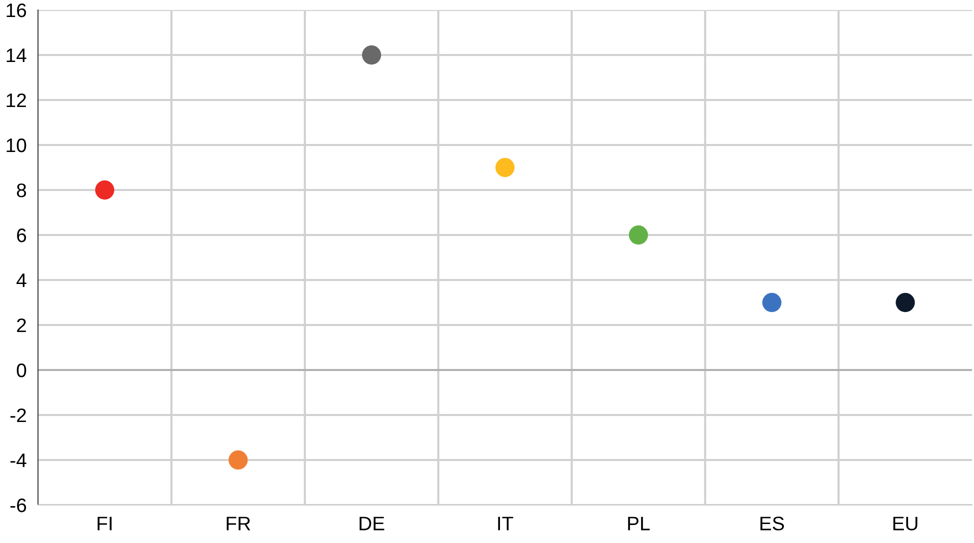  I want to click on x-tick-label: FR, so click(238, 523).